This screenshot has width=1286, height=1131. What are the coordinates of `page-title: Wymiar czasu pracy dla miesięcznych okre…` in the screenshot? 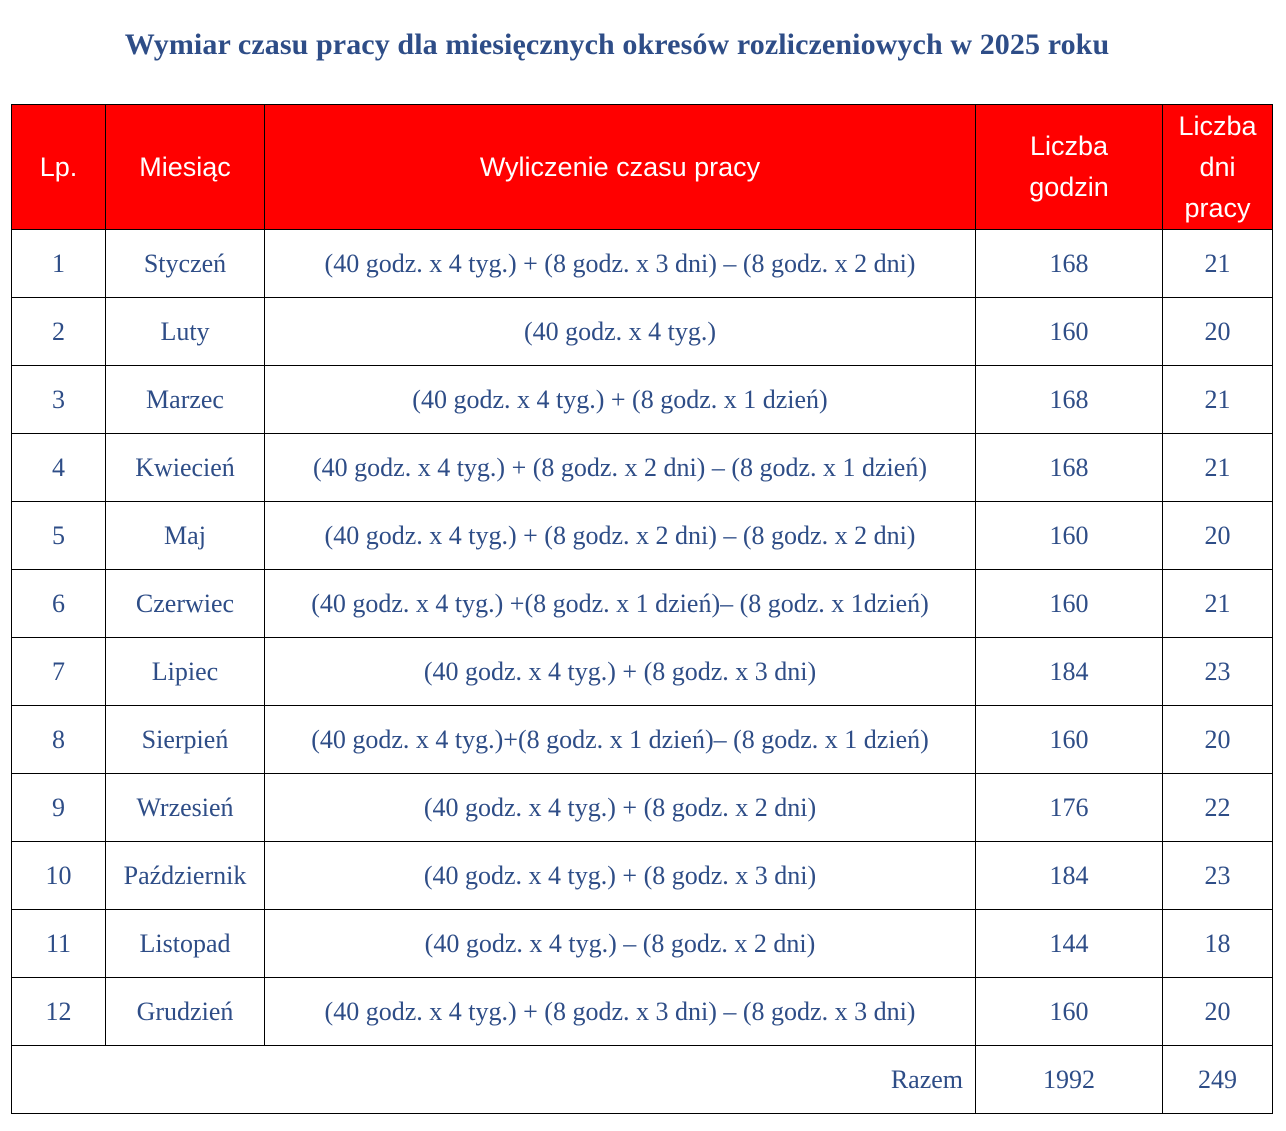 It's located at (617, 44).